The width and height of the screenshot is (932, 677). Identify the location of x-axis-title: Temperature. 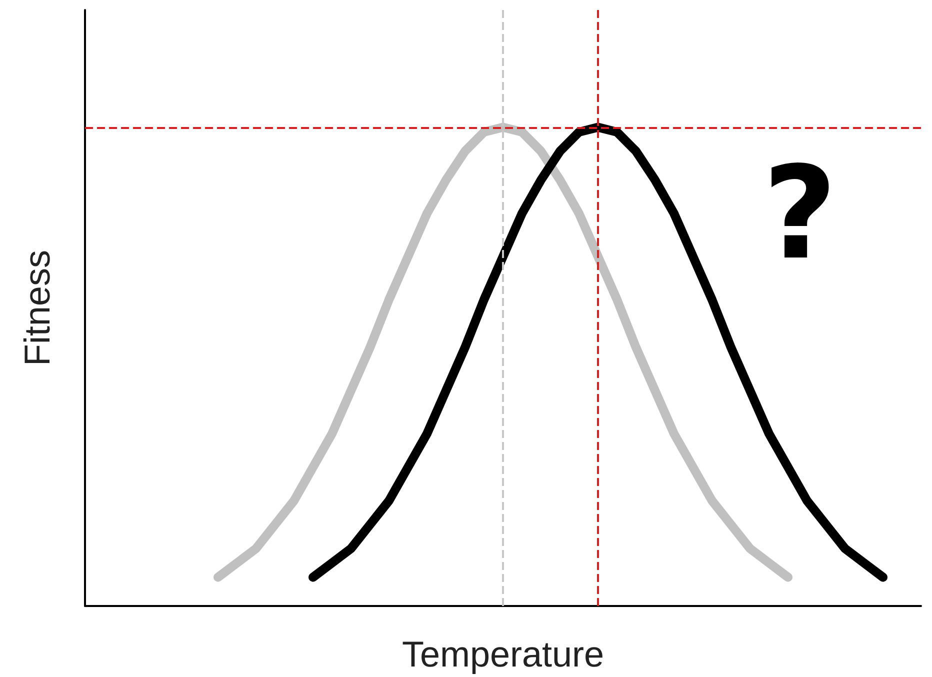
(503, 654).